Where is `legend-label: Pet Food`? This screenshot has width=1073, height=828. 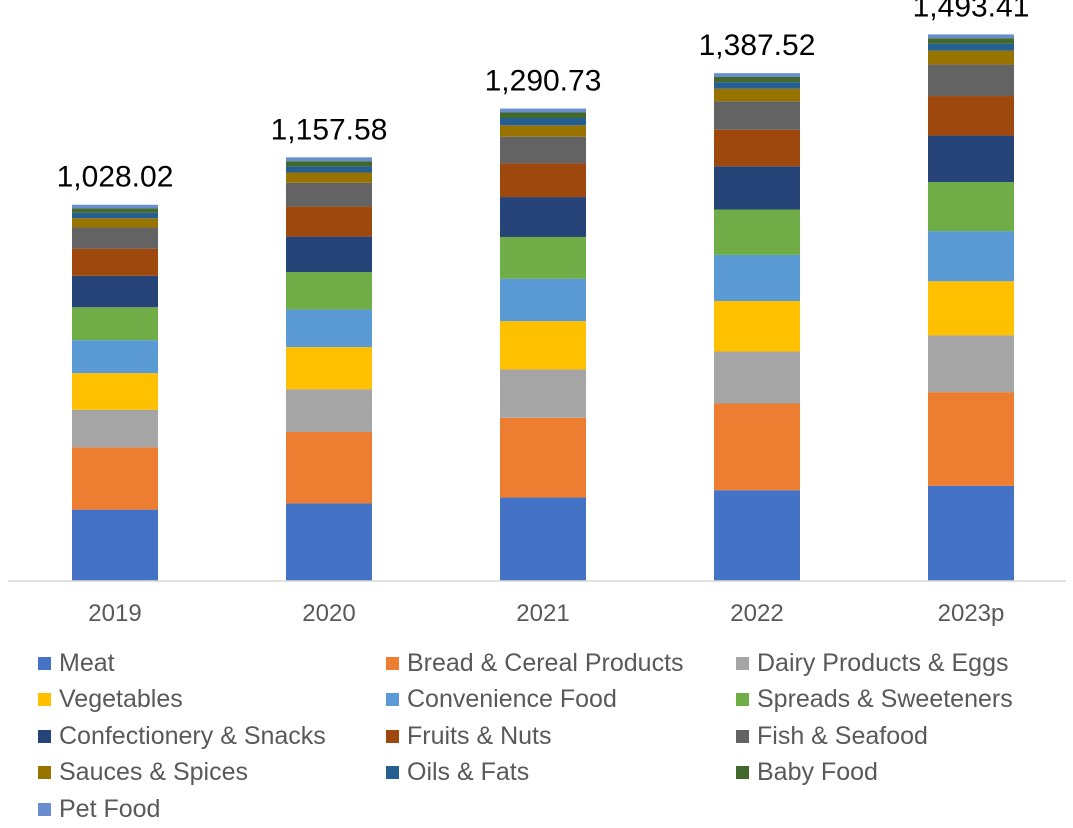
legend-label: Pet Food is located at coordinates (110, 808).